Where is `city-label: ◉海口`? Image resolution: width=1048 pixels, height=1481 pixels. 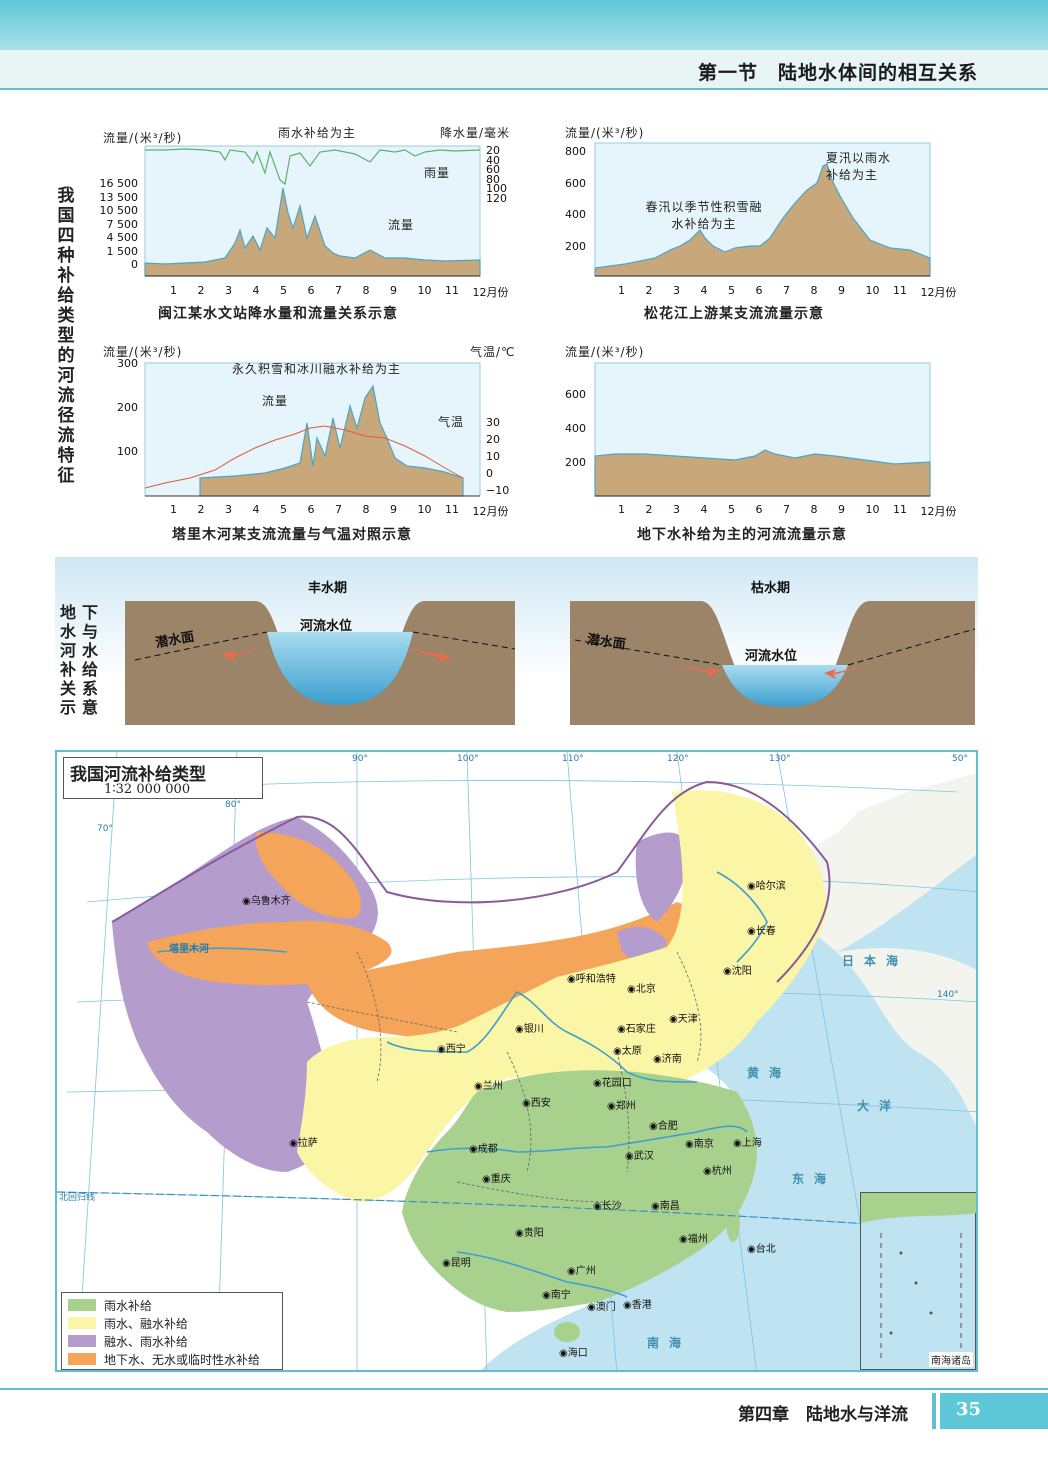
city-label: ◉海口 is located at coordinates (573, 1353).